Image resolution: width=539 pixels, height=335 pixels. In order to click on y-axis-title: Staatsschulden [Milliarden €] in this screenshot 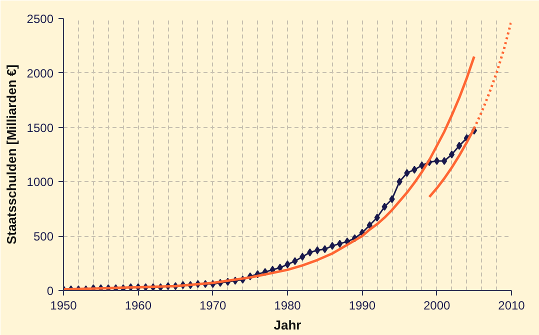, I will do `click(11, 154)`.